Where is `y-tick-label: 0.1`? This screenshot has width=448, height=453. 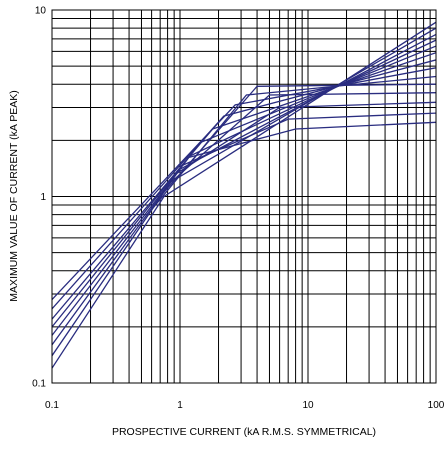 y-tick-label: 0.1 is located at coordinates (39, 384).